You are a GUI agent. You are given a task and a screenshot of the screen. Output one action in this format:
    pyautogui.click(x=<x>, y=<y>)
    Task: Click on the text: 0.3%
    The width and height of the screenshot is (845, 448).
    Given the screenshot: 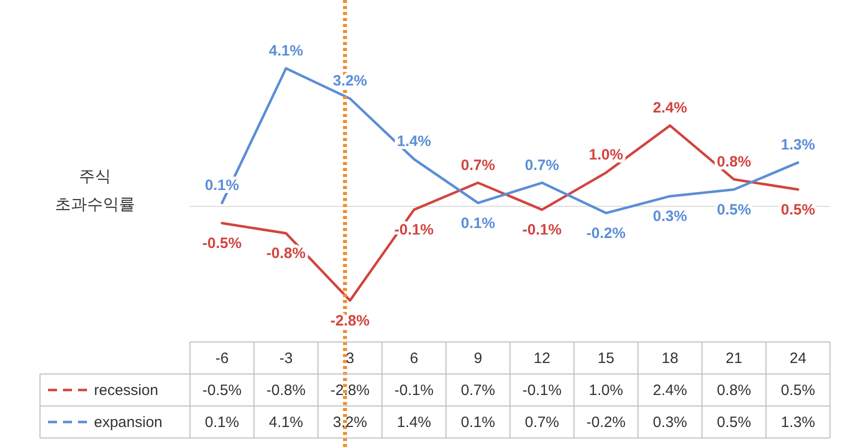 What is the action you would take?
    pyautogui.click(x=670, y=217)
    